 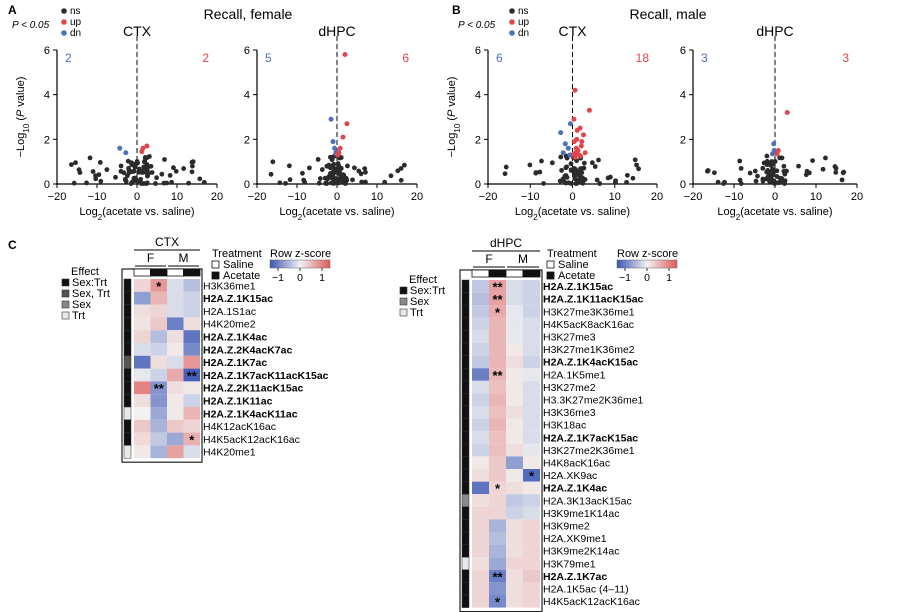 What do you see at coordinates (643, 58) in the screenshot?
I see `up-count: 18` at bounding box center [643, 58].